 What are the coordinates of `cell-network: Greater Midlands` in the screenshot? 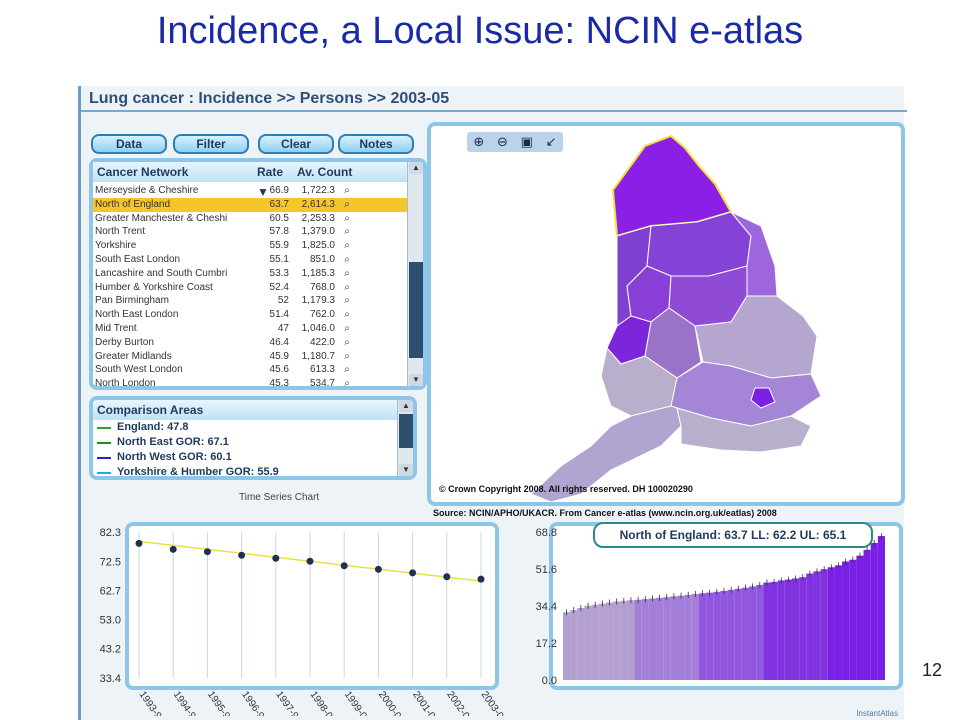 It's located at (133, 356).